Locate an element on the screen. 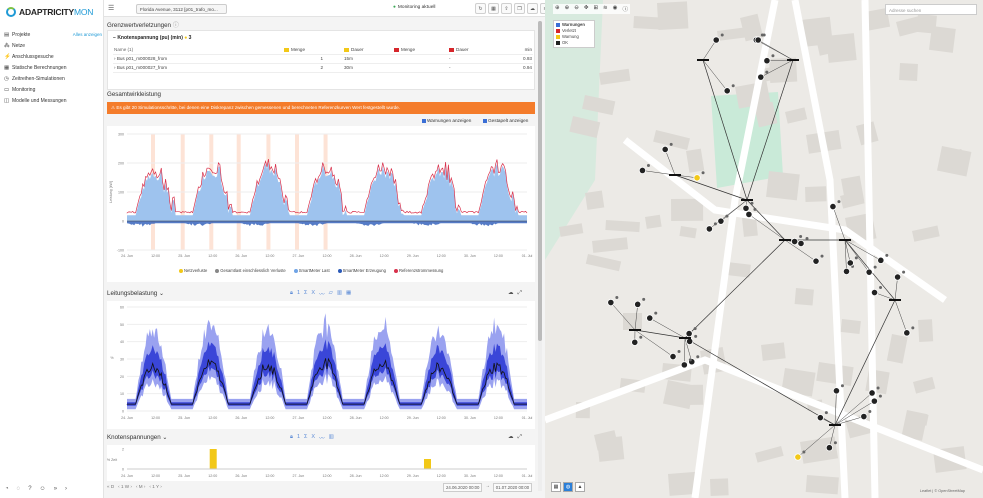  zoom-in-icon: ⊕ is located at coordinates (567, 8).